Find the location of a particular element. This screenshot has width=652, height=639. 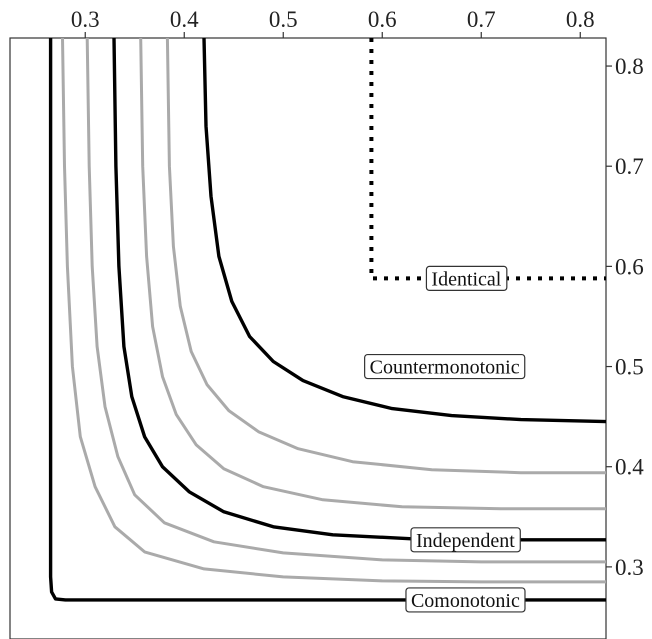

annotation-label: Comonotonic is located at coordinates (465, 601).